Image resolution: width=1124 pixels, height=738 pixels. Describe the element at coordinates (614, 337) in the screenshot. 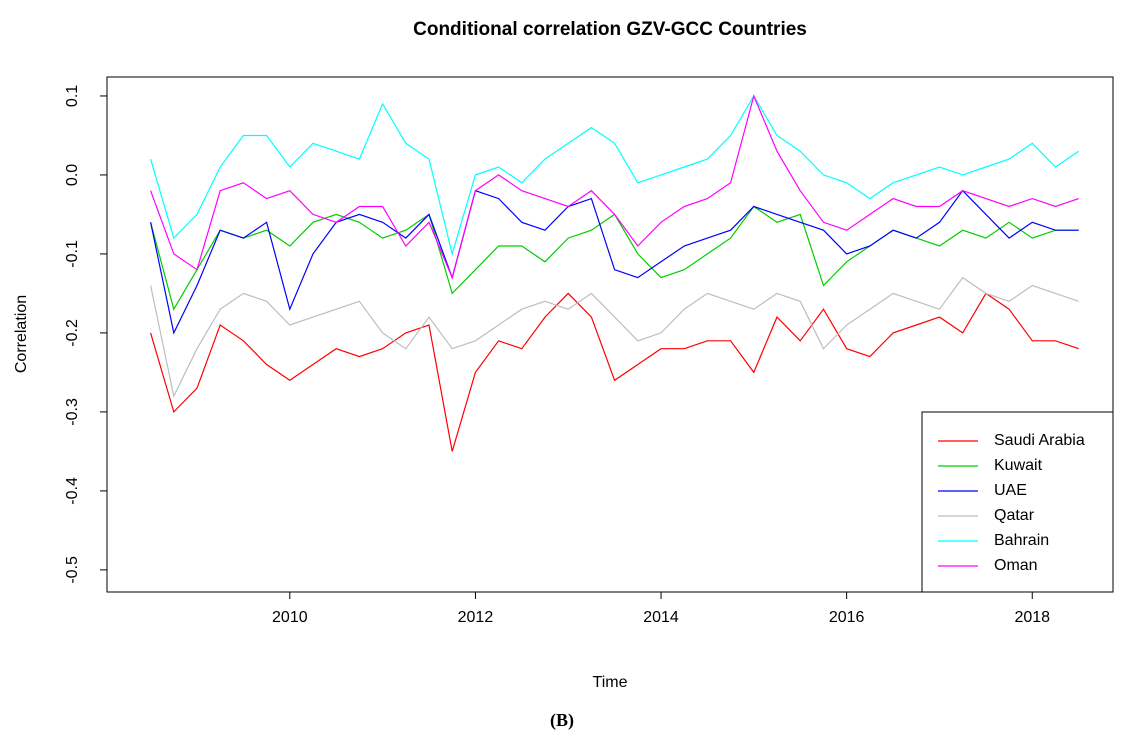

I see `series-line` at that location.